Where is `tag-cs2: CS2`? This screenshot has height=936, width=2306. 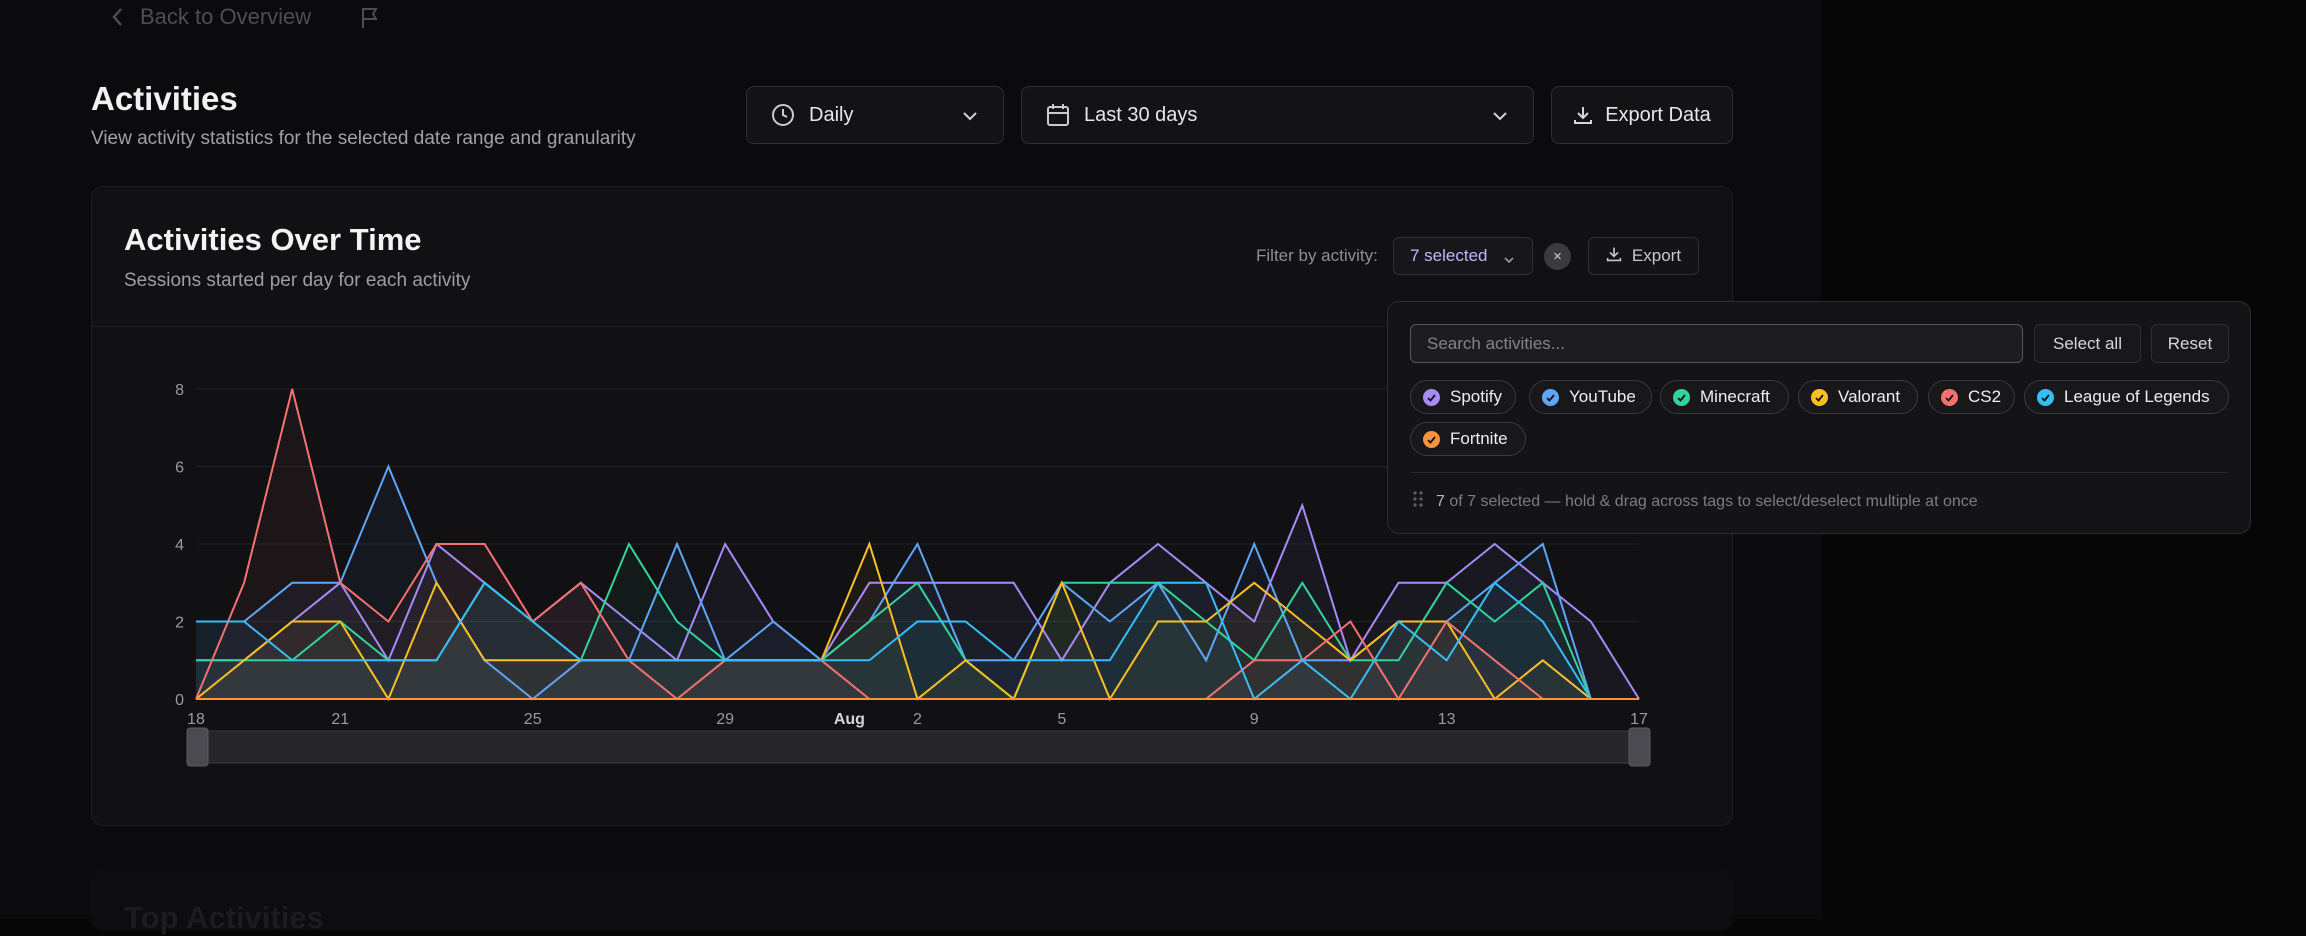
tag-cs2: CS2 is located at coordinates (1971, 397).